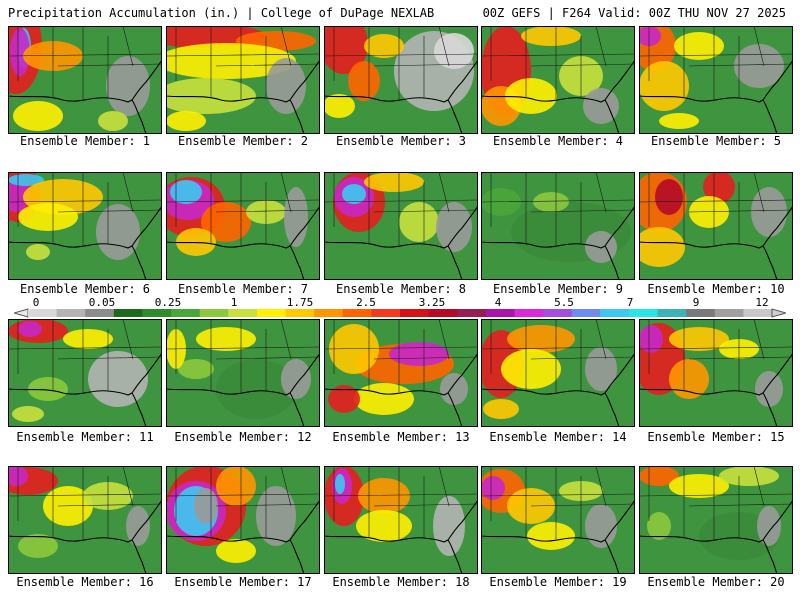 This screenshot has width=800, height=600. Describe the element at coordinates (243, 289) in the screenshot. I see `member-label: Ensemble Member: 7` at that location.